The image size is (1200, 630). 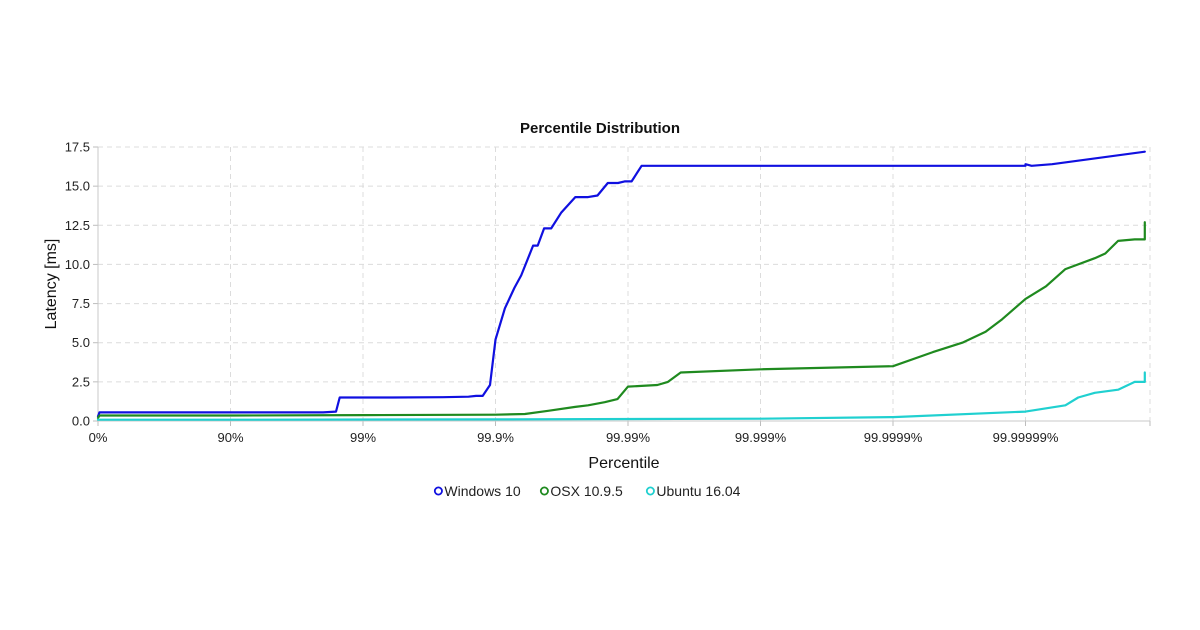 What do you see at coordinates (495, 437) in the screenshot?
I see `x-tick-label: 99.9%` at bounding box center [495, 437].